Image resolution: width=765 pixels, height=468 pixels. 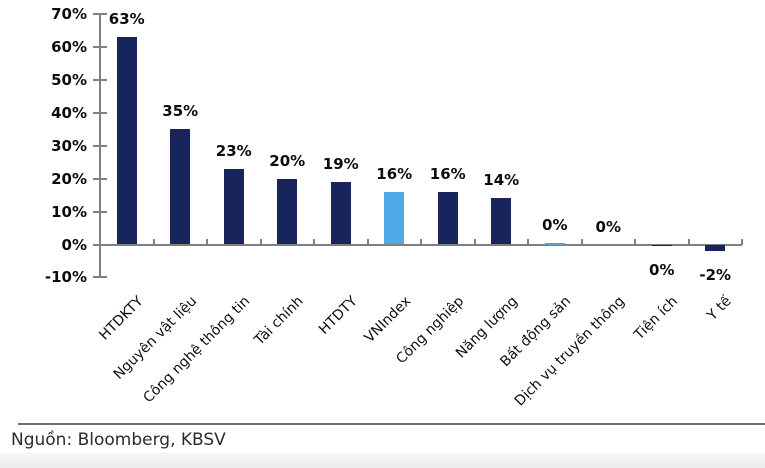 What do you see at coordinates (126, 19) in the screenshot?
I see `data-label: 63%` at bounding box center [126, 19].